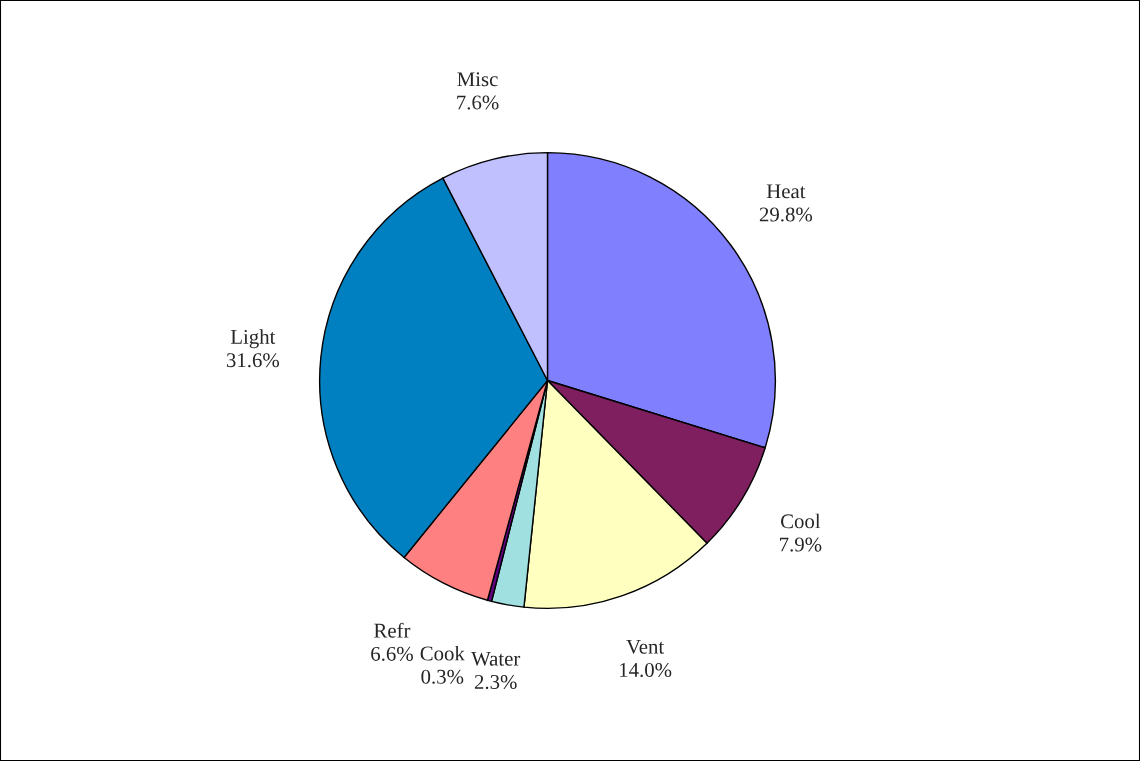 Image resolution: width=1140 pixels, height=761 pixels. I want to click on slice-label: Light, so click(253, 339).